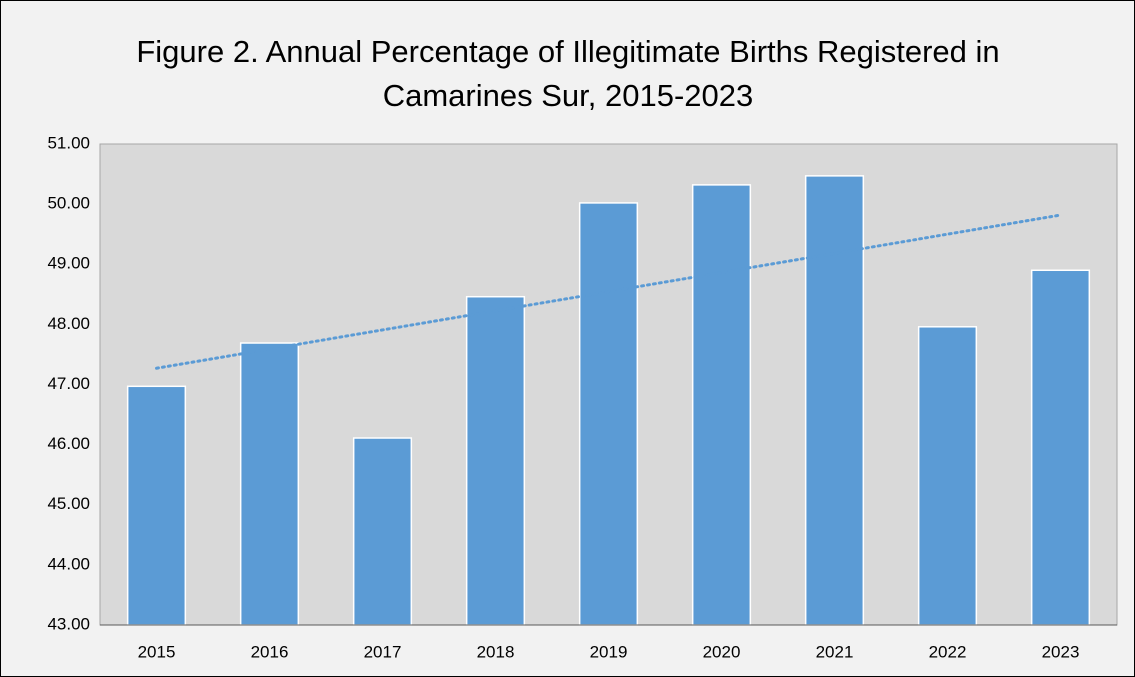  I want to click on x-tick-label: 2015, so click(157, 651).